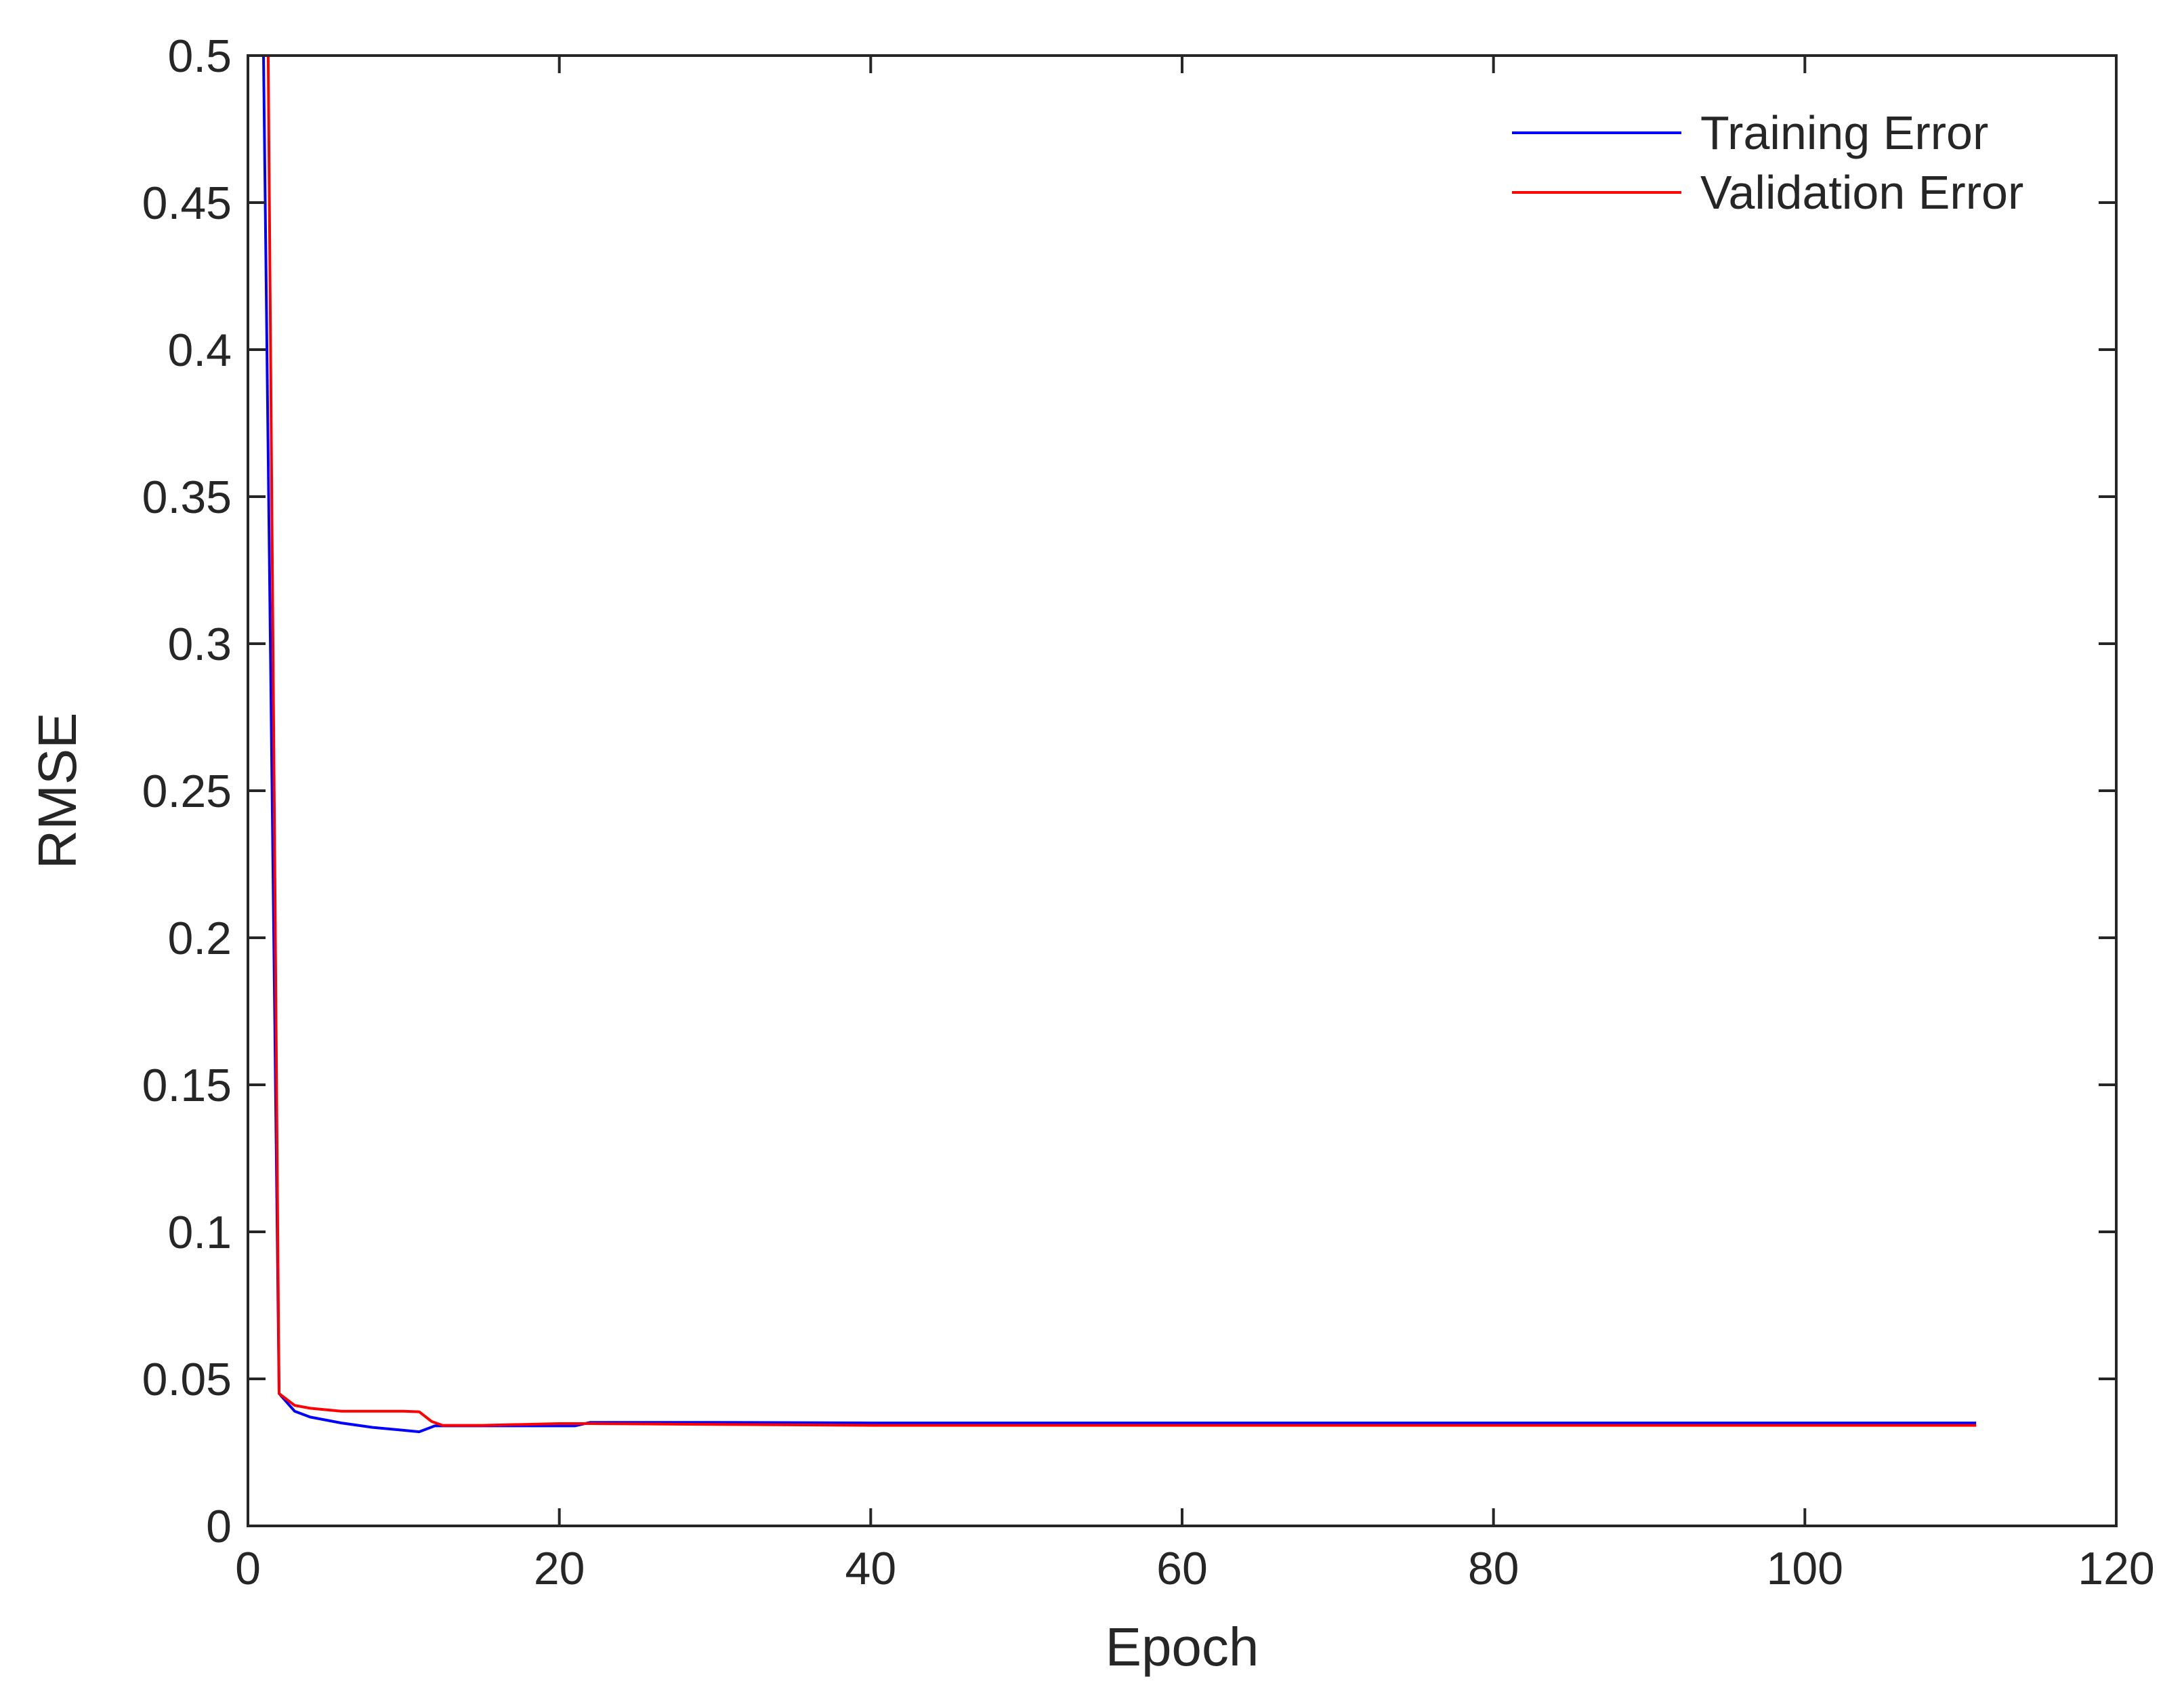 The height and width of the screenshot is (1698, 2184). I want to click on legend: Training Error Validation Error, so click(1767, 162).